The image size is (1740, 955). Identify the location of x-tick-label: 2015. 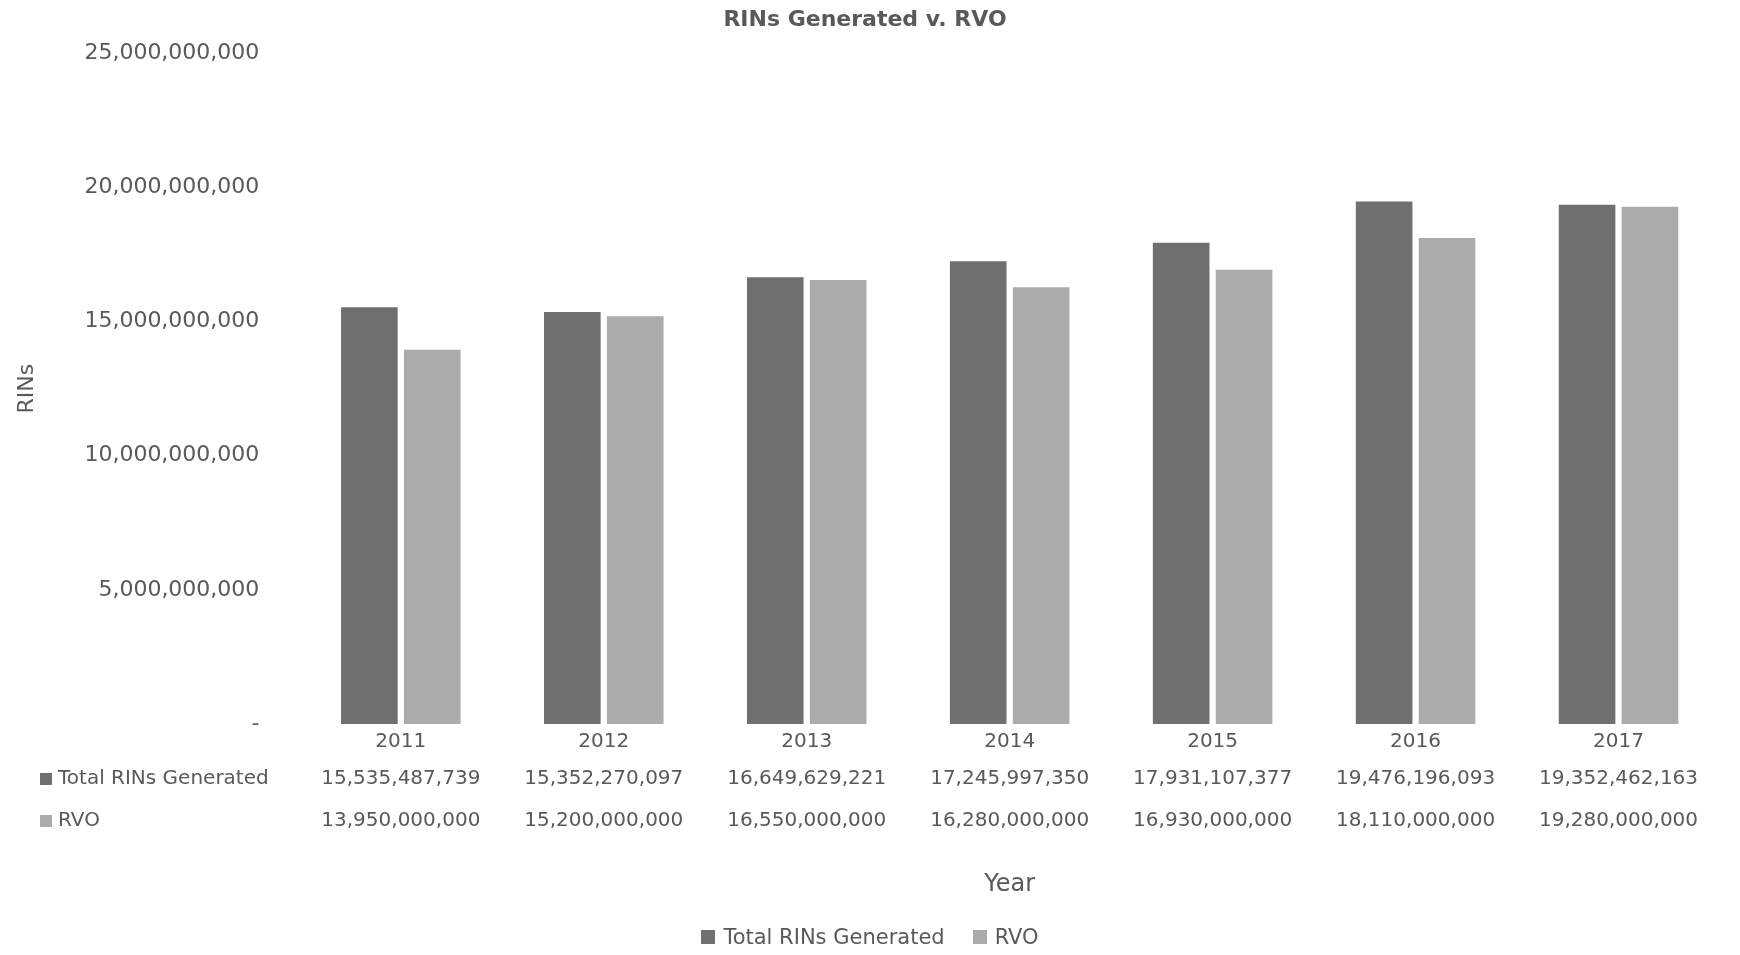
(1213, 740).